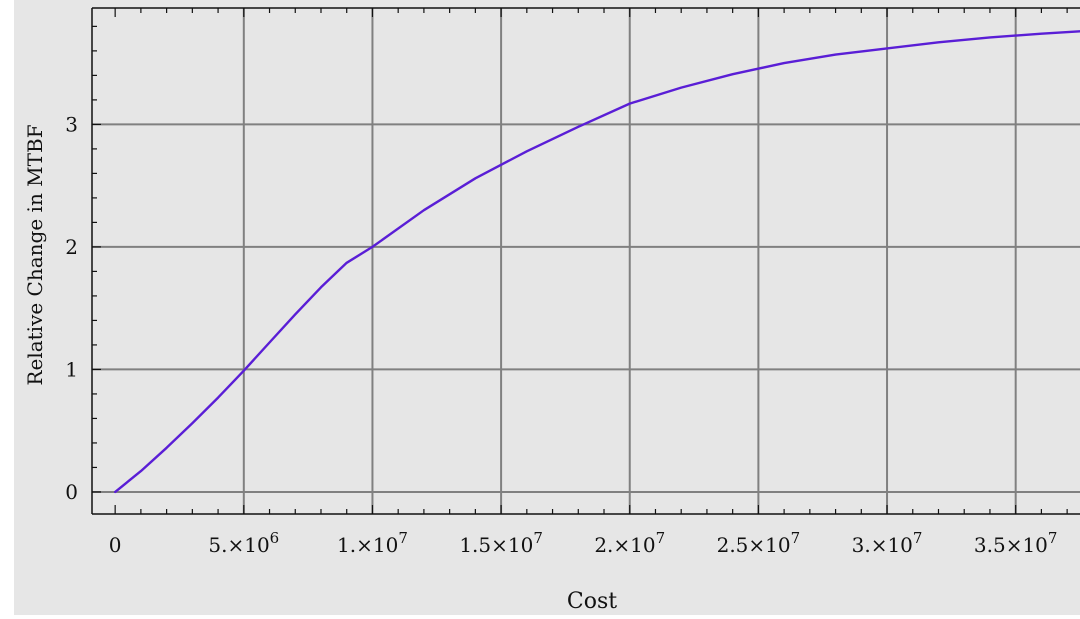 Image resolution: width=1080 pixels, height=619 pixels. What do you see at coordinates (71, 247) in the screenshot?
I see `y-tick-label: 2` at bounding box center [71, 247].